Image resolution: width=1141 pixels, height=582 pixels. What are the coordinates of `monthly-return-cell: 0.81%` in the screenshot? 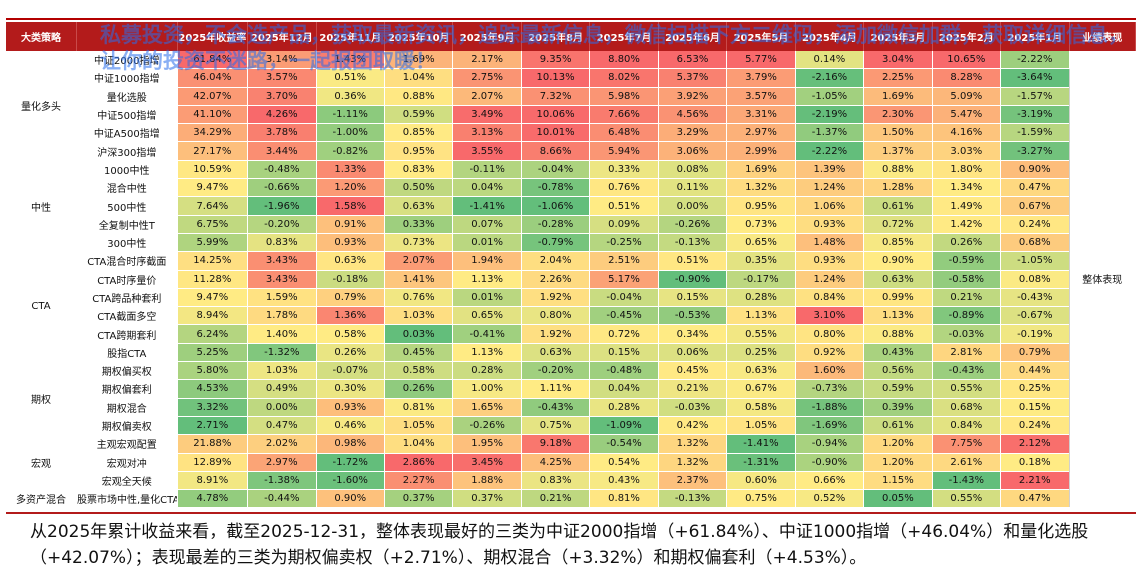 It's located at (624, 499).